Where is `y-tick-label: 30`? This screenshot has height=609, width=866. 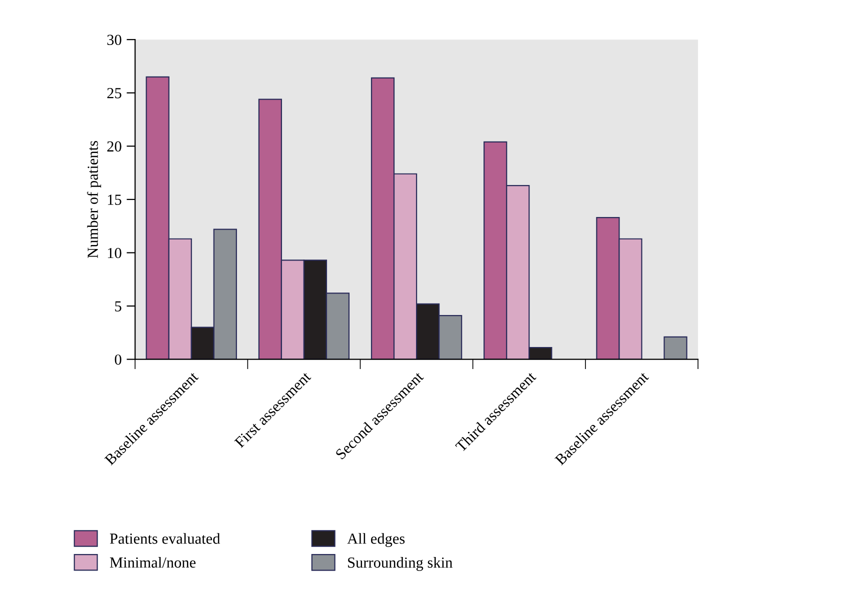 y-tick-label: 30 is located at coordinates (114, 40).